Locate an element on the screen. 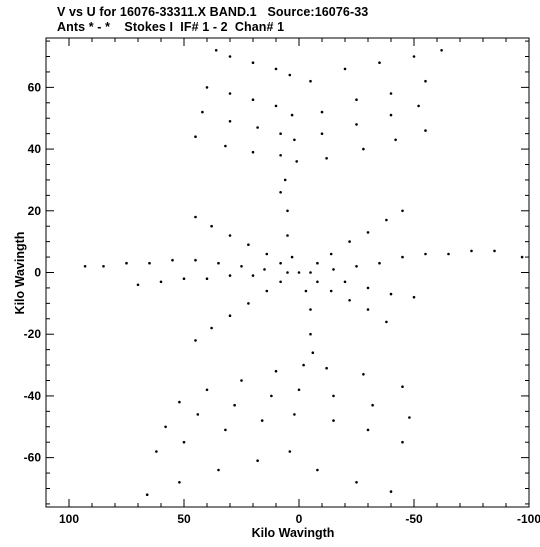  y-tick-label: 40 is located at coordinates (35, 149).